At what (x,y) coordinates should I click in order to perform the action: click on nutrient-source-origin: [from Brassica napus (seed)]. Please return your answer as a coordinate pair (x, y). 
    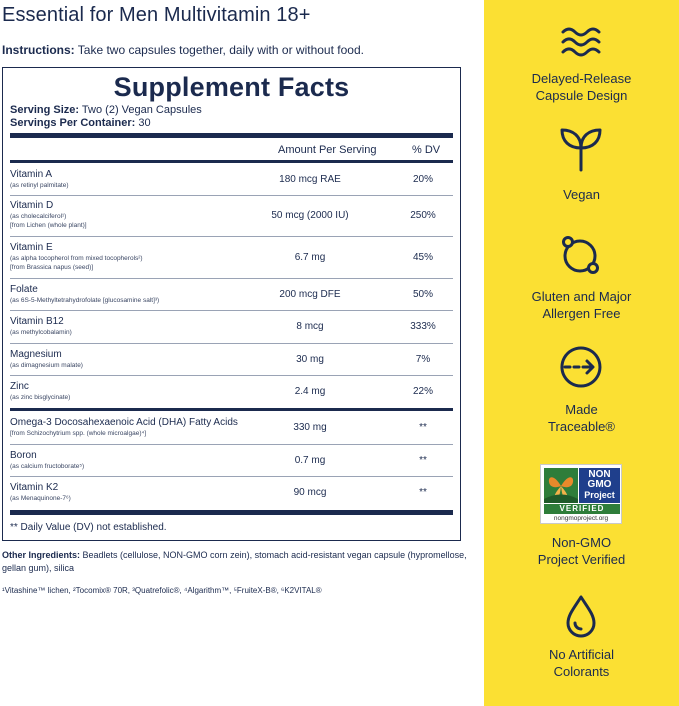
    Looking at the image, I should click on (52, 267).